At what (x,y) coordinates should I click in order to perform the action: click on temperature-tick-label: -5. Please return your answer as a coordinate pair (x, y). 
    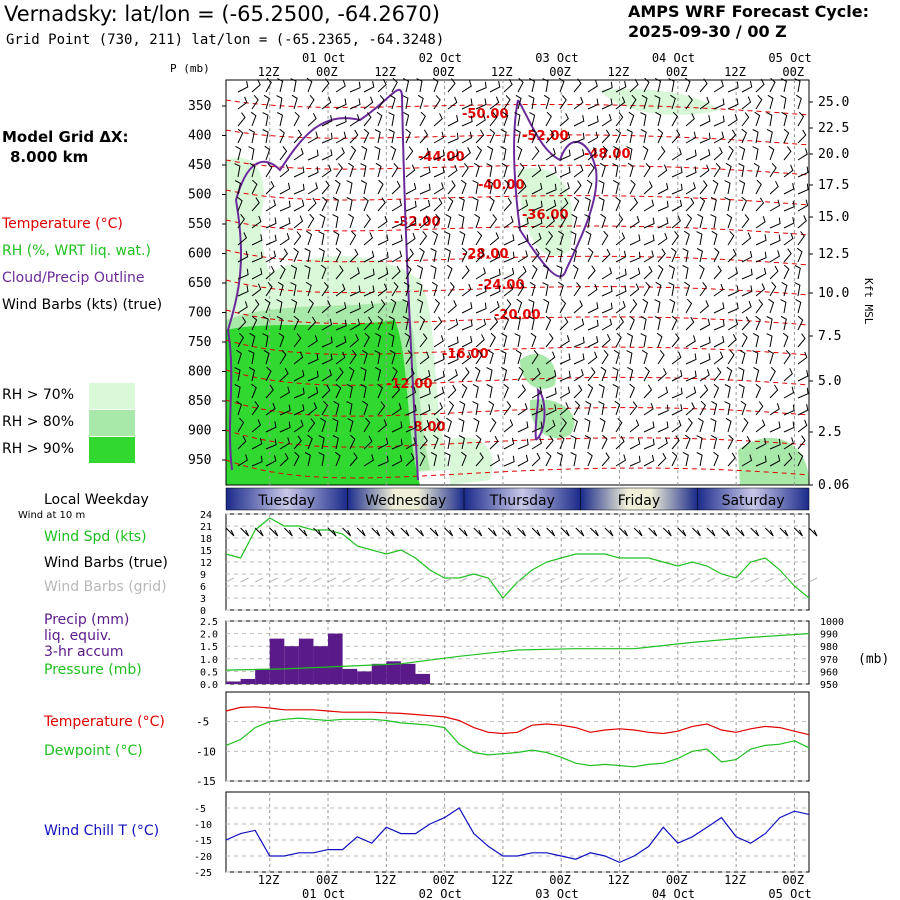
    Looking at the image, I should click on (202, 722).